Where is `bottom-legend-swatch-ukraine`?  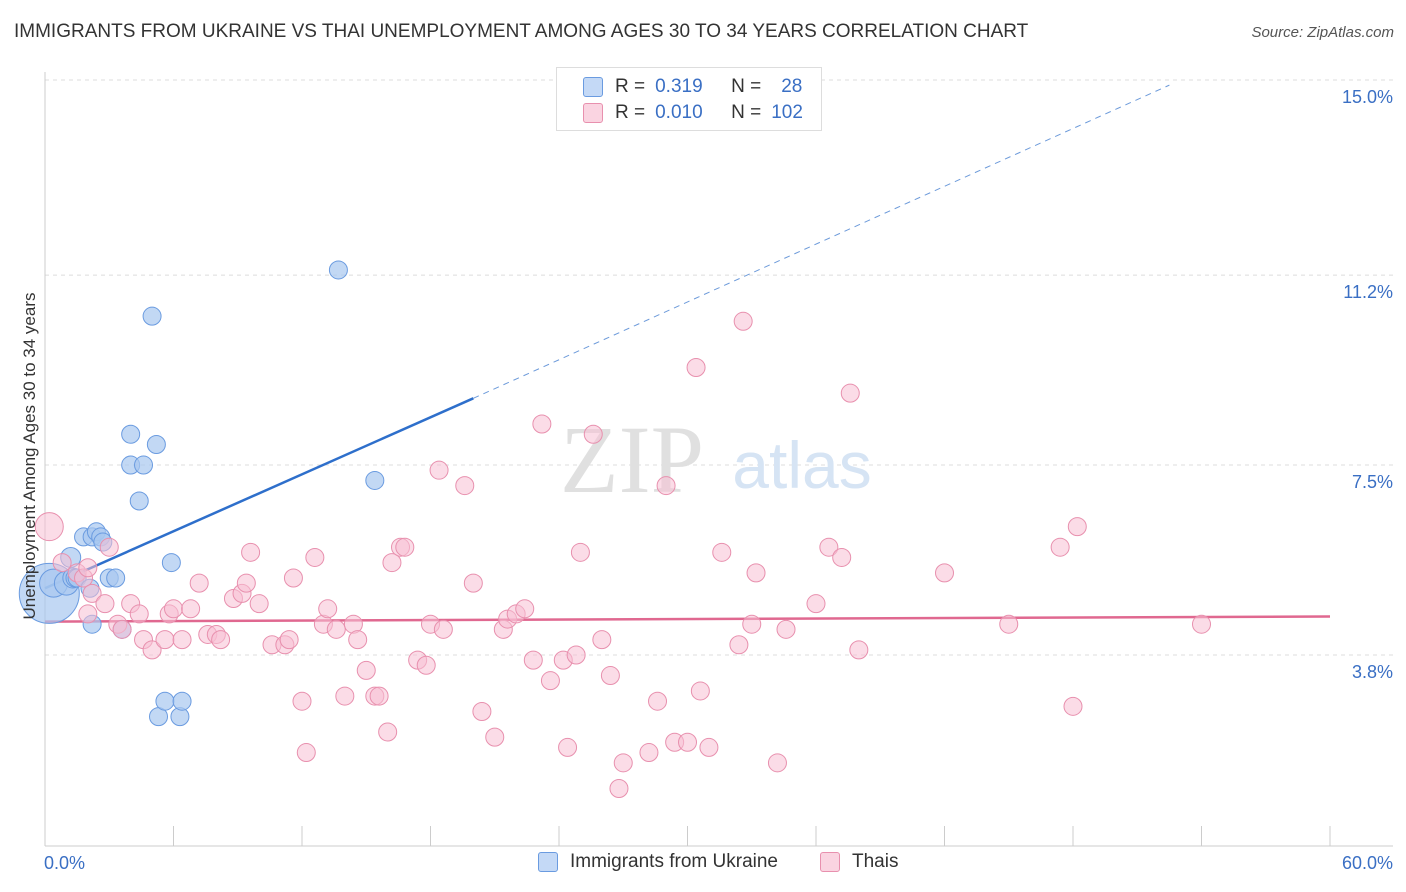
bottom-legend-swatch-ukraine is located at coordinates (548, 862).